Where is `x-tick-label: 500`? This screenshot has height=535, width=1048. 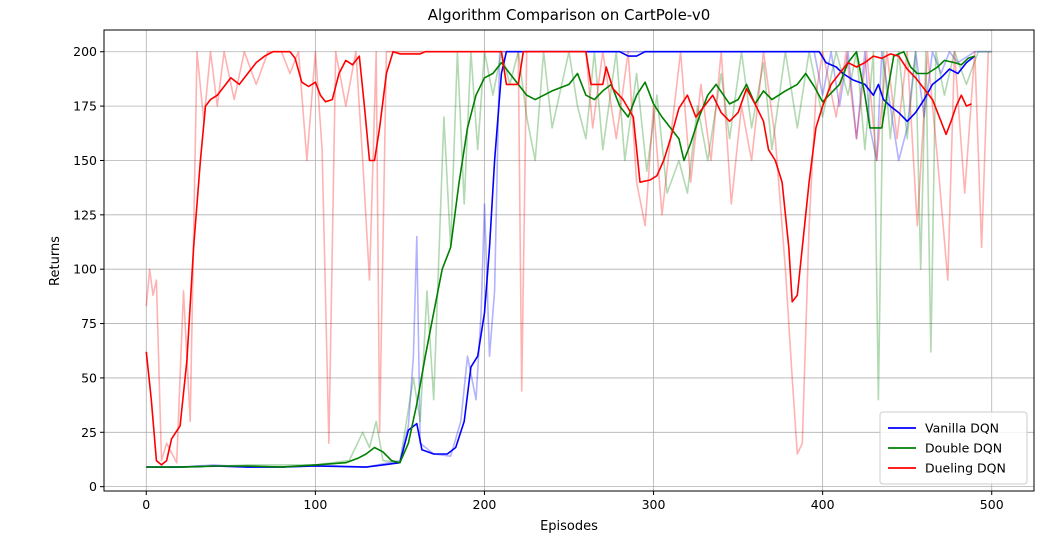
x-tick-label: 500 is located at coordinates (992, 504).